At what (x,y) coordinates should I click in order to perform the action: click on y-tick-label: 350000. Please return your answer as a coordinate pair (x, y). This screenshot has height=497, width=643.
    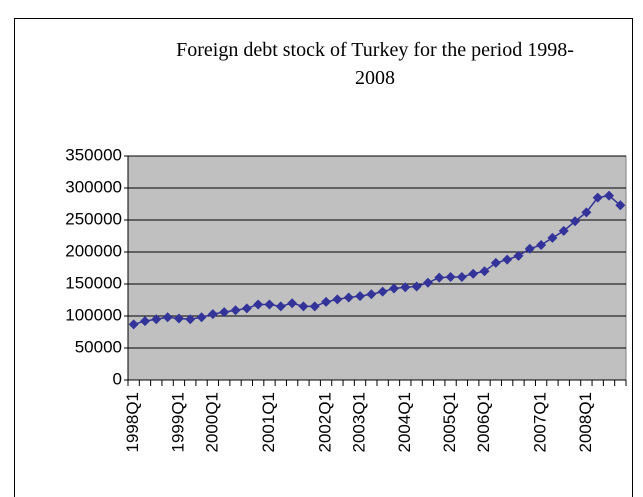
    Looking at the image, I should click on (93, 154).